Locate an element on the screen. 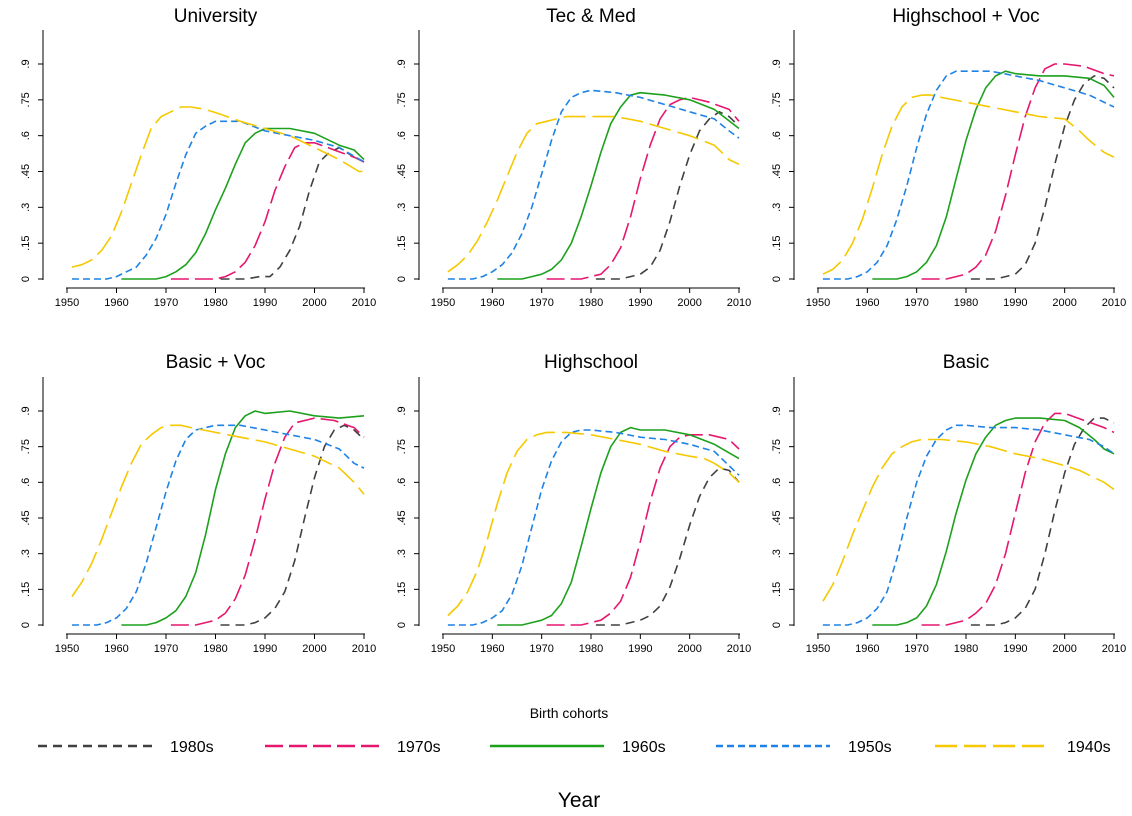 The image size is (1132, 816). panel-title: Tec & Med is located at coordinates (591, 16).